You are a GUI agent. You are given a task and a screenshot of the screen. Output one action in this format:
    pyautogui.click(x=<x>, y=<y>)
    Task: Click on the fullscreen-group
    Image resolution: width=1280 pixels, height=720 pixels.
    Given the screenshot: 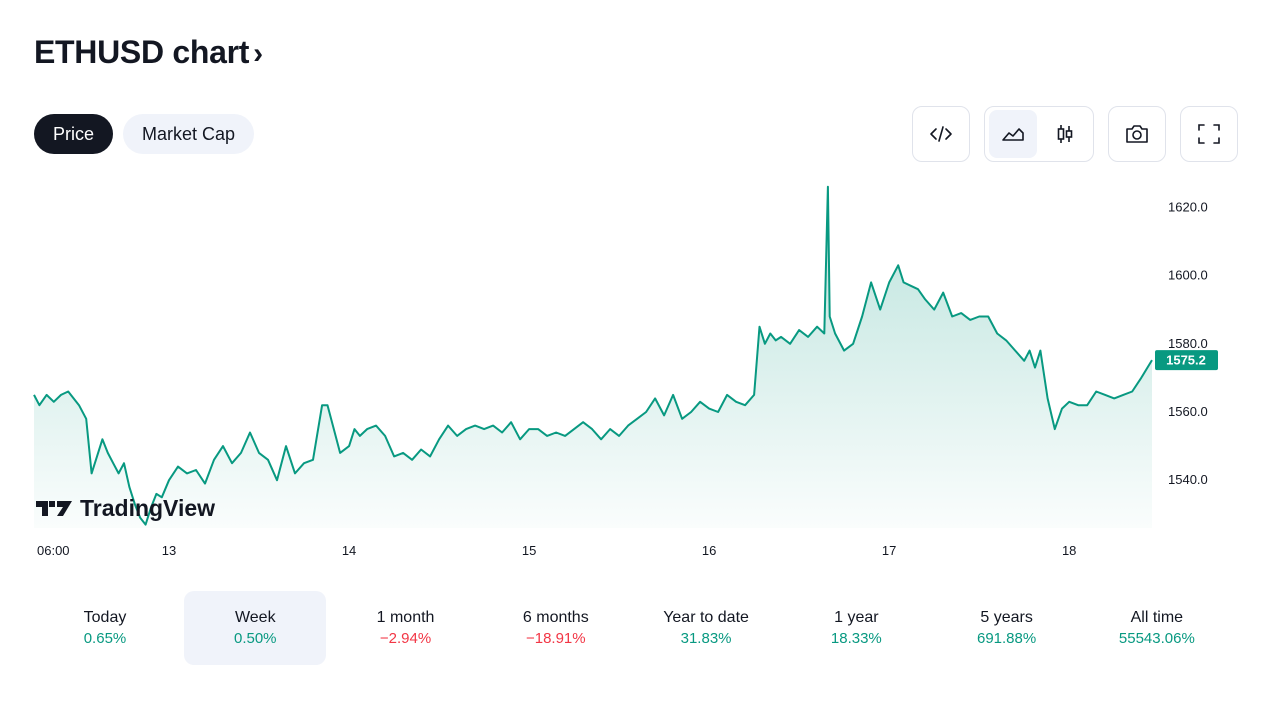 What is the action you would take?
    pyautogui.click(x=1209, y=134)
    